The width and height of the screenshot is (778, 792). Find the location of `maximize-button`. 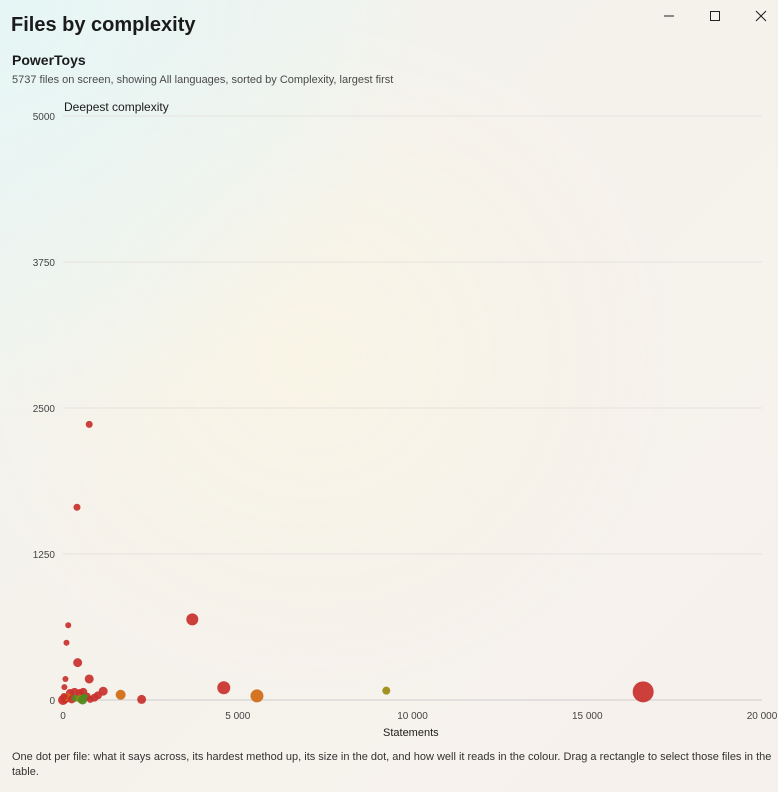

maximize-button is located at coordinates (715, 16).